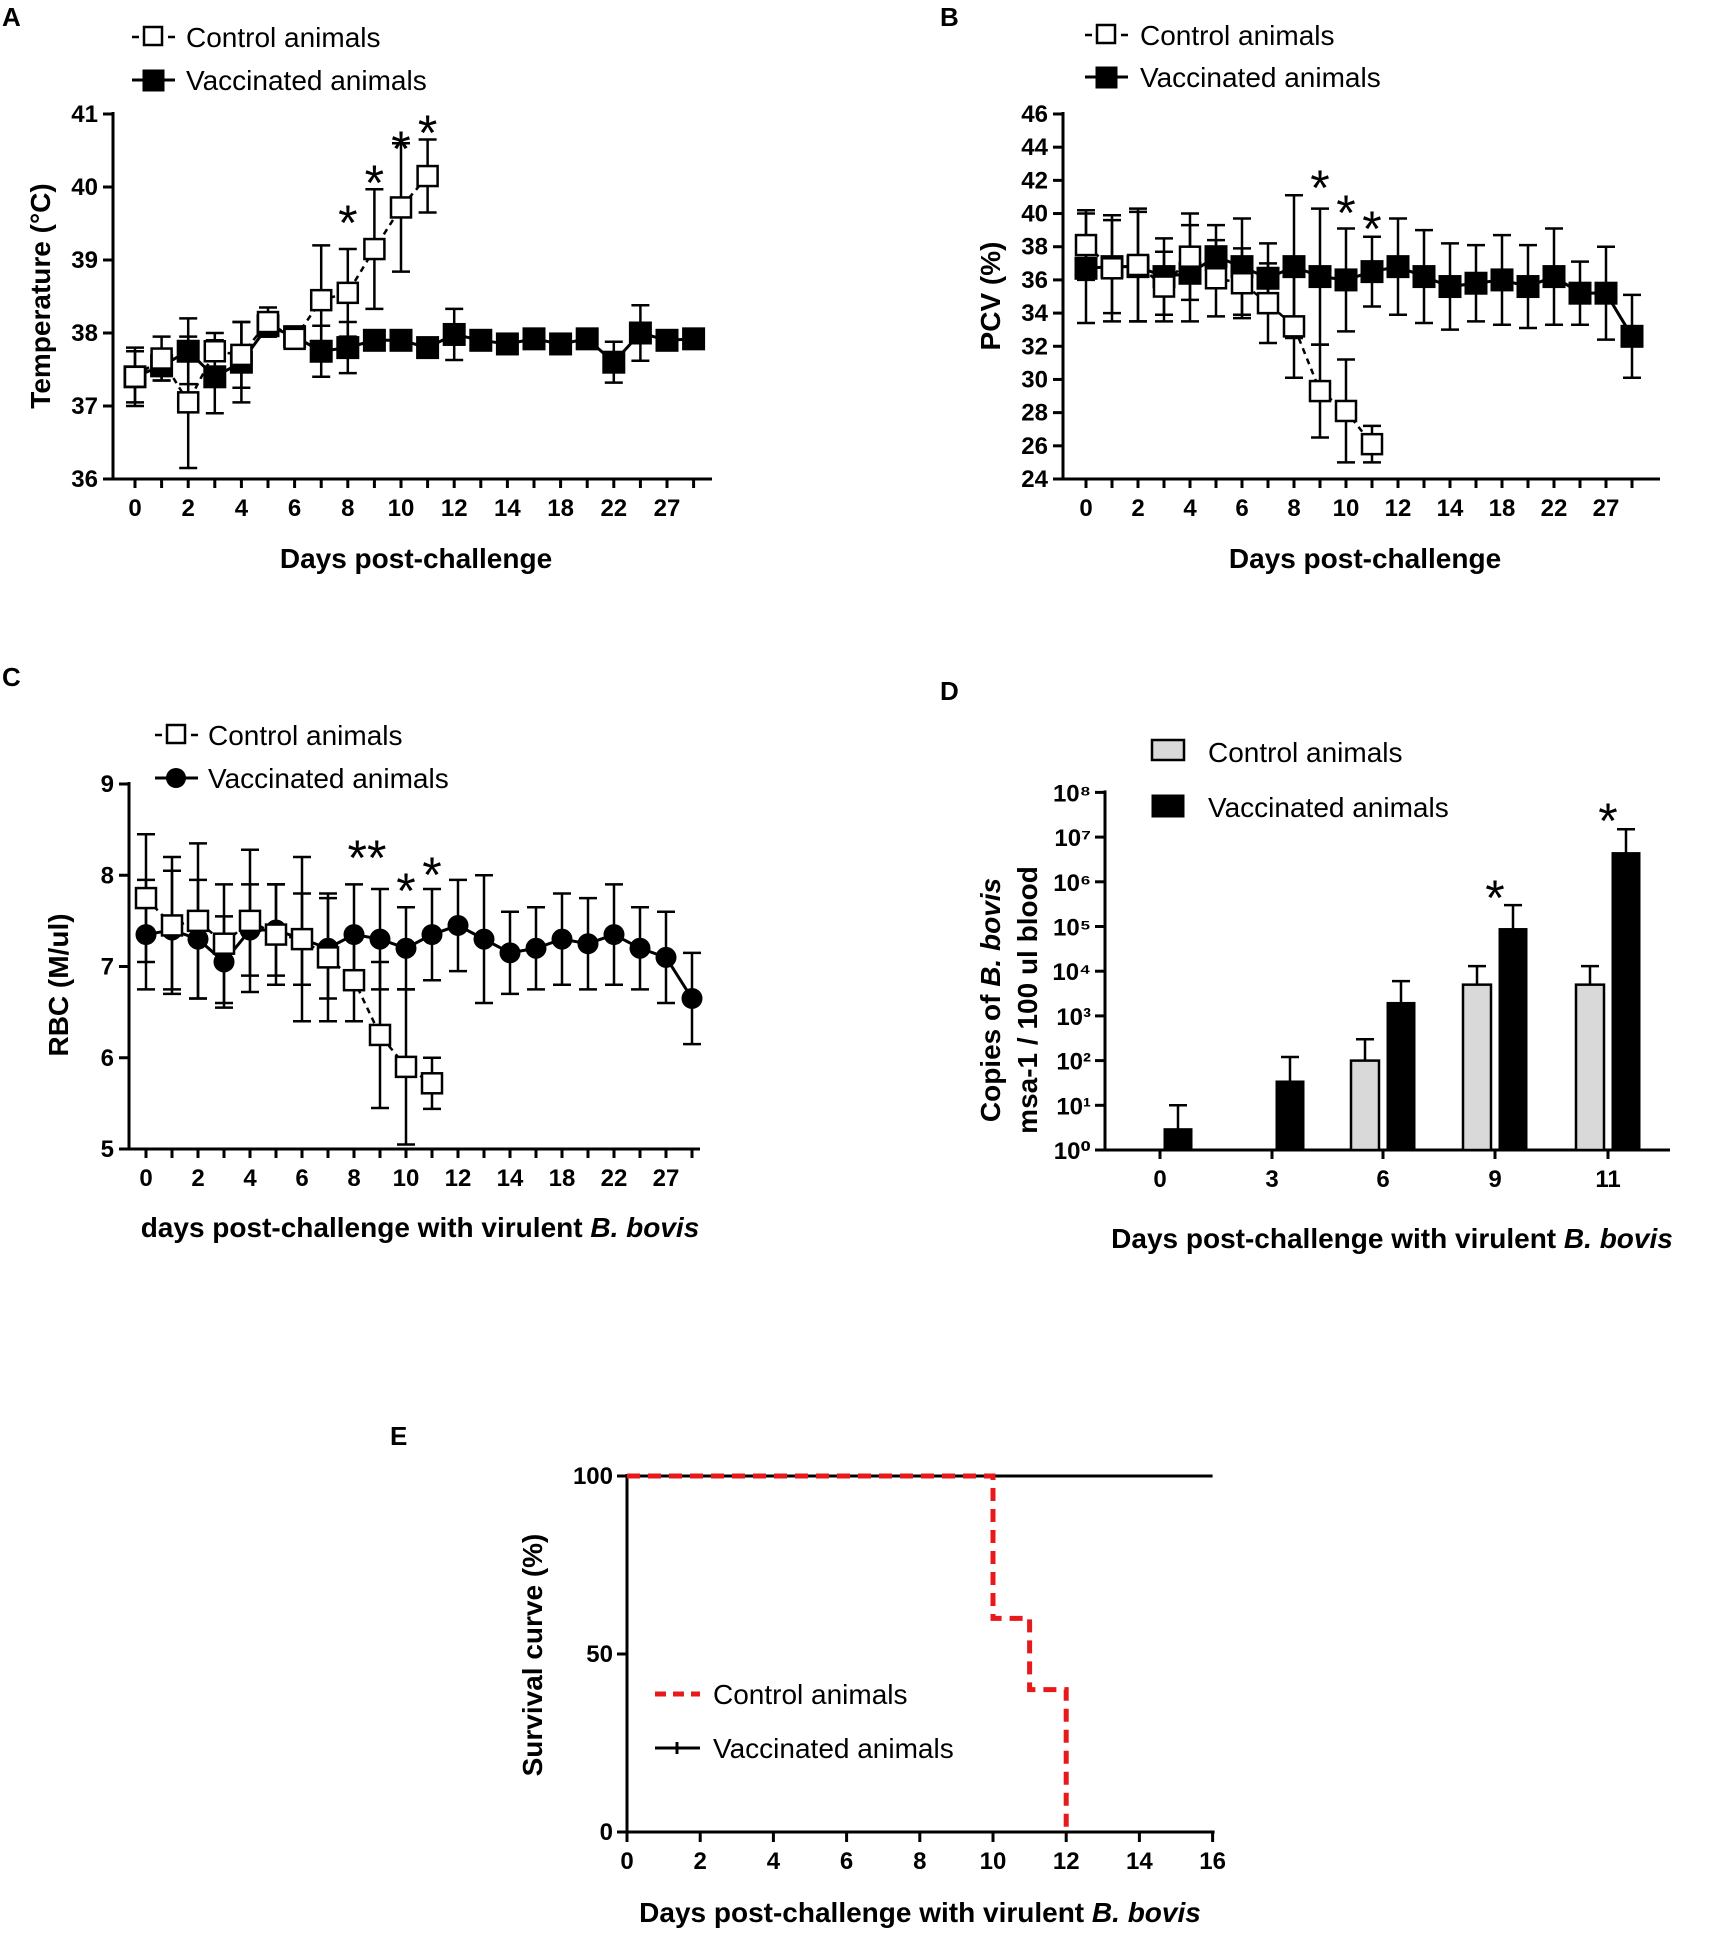  Describe the element at coordinates (401, 508) in the screenshot. I see `x-tick-label: 10` at that location.